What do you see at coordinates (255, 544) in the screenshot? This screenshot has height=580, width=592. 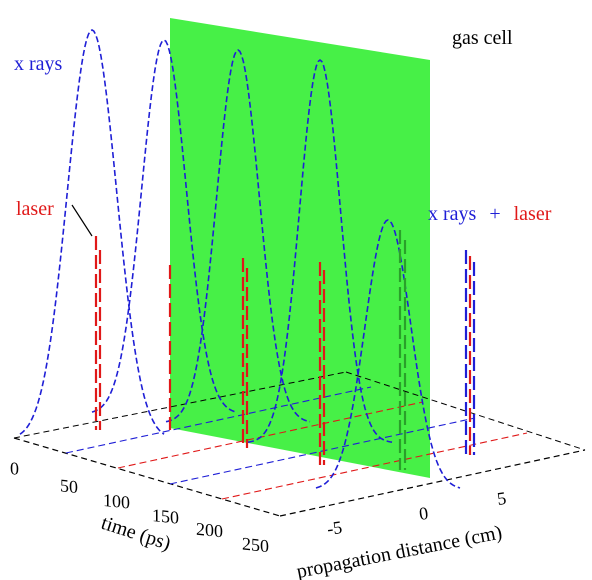 I see `time-tick-250: 250` at bounding box center [255, 544].